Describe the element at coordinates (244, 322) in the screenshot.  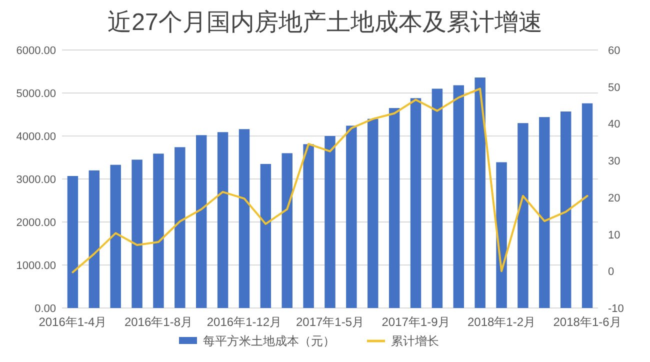
I see `x-tick-label: 2016年1-12月` at that location.